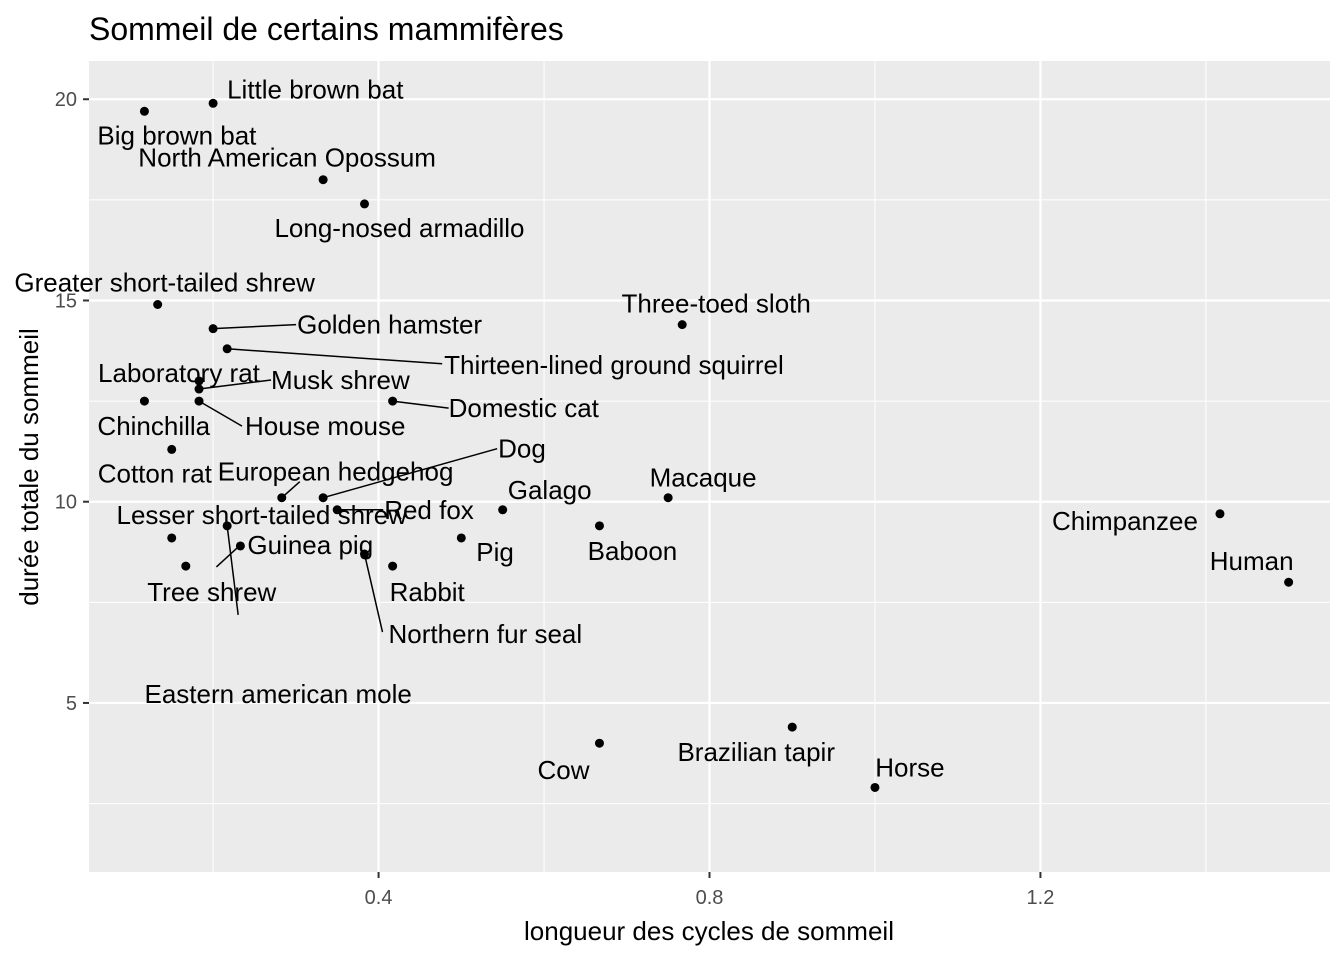 This screenshot has height=960, width=1344. What do you see at coordinates (1125, 521) in the screenshot?
I see `point-label: Chimpanzee` at bounding box center [1125, 521].